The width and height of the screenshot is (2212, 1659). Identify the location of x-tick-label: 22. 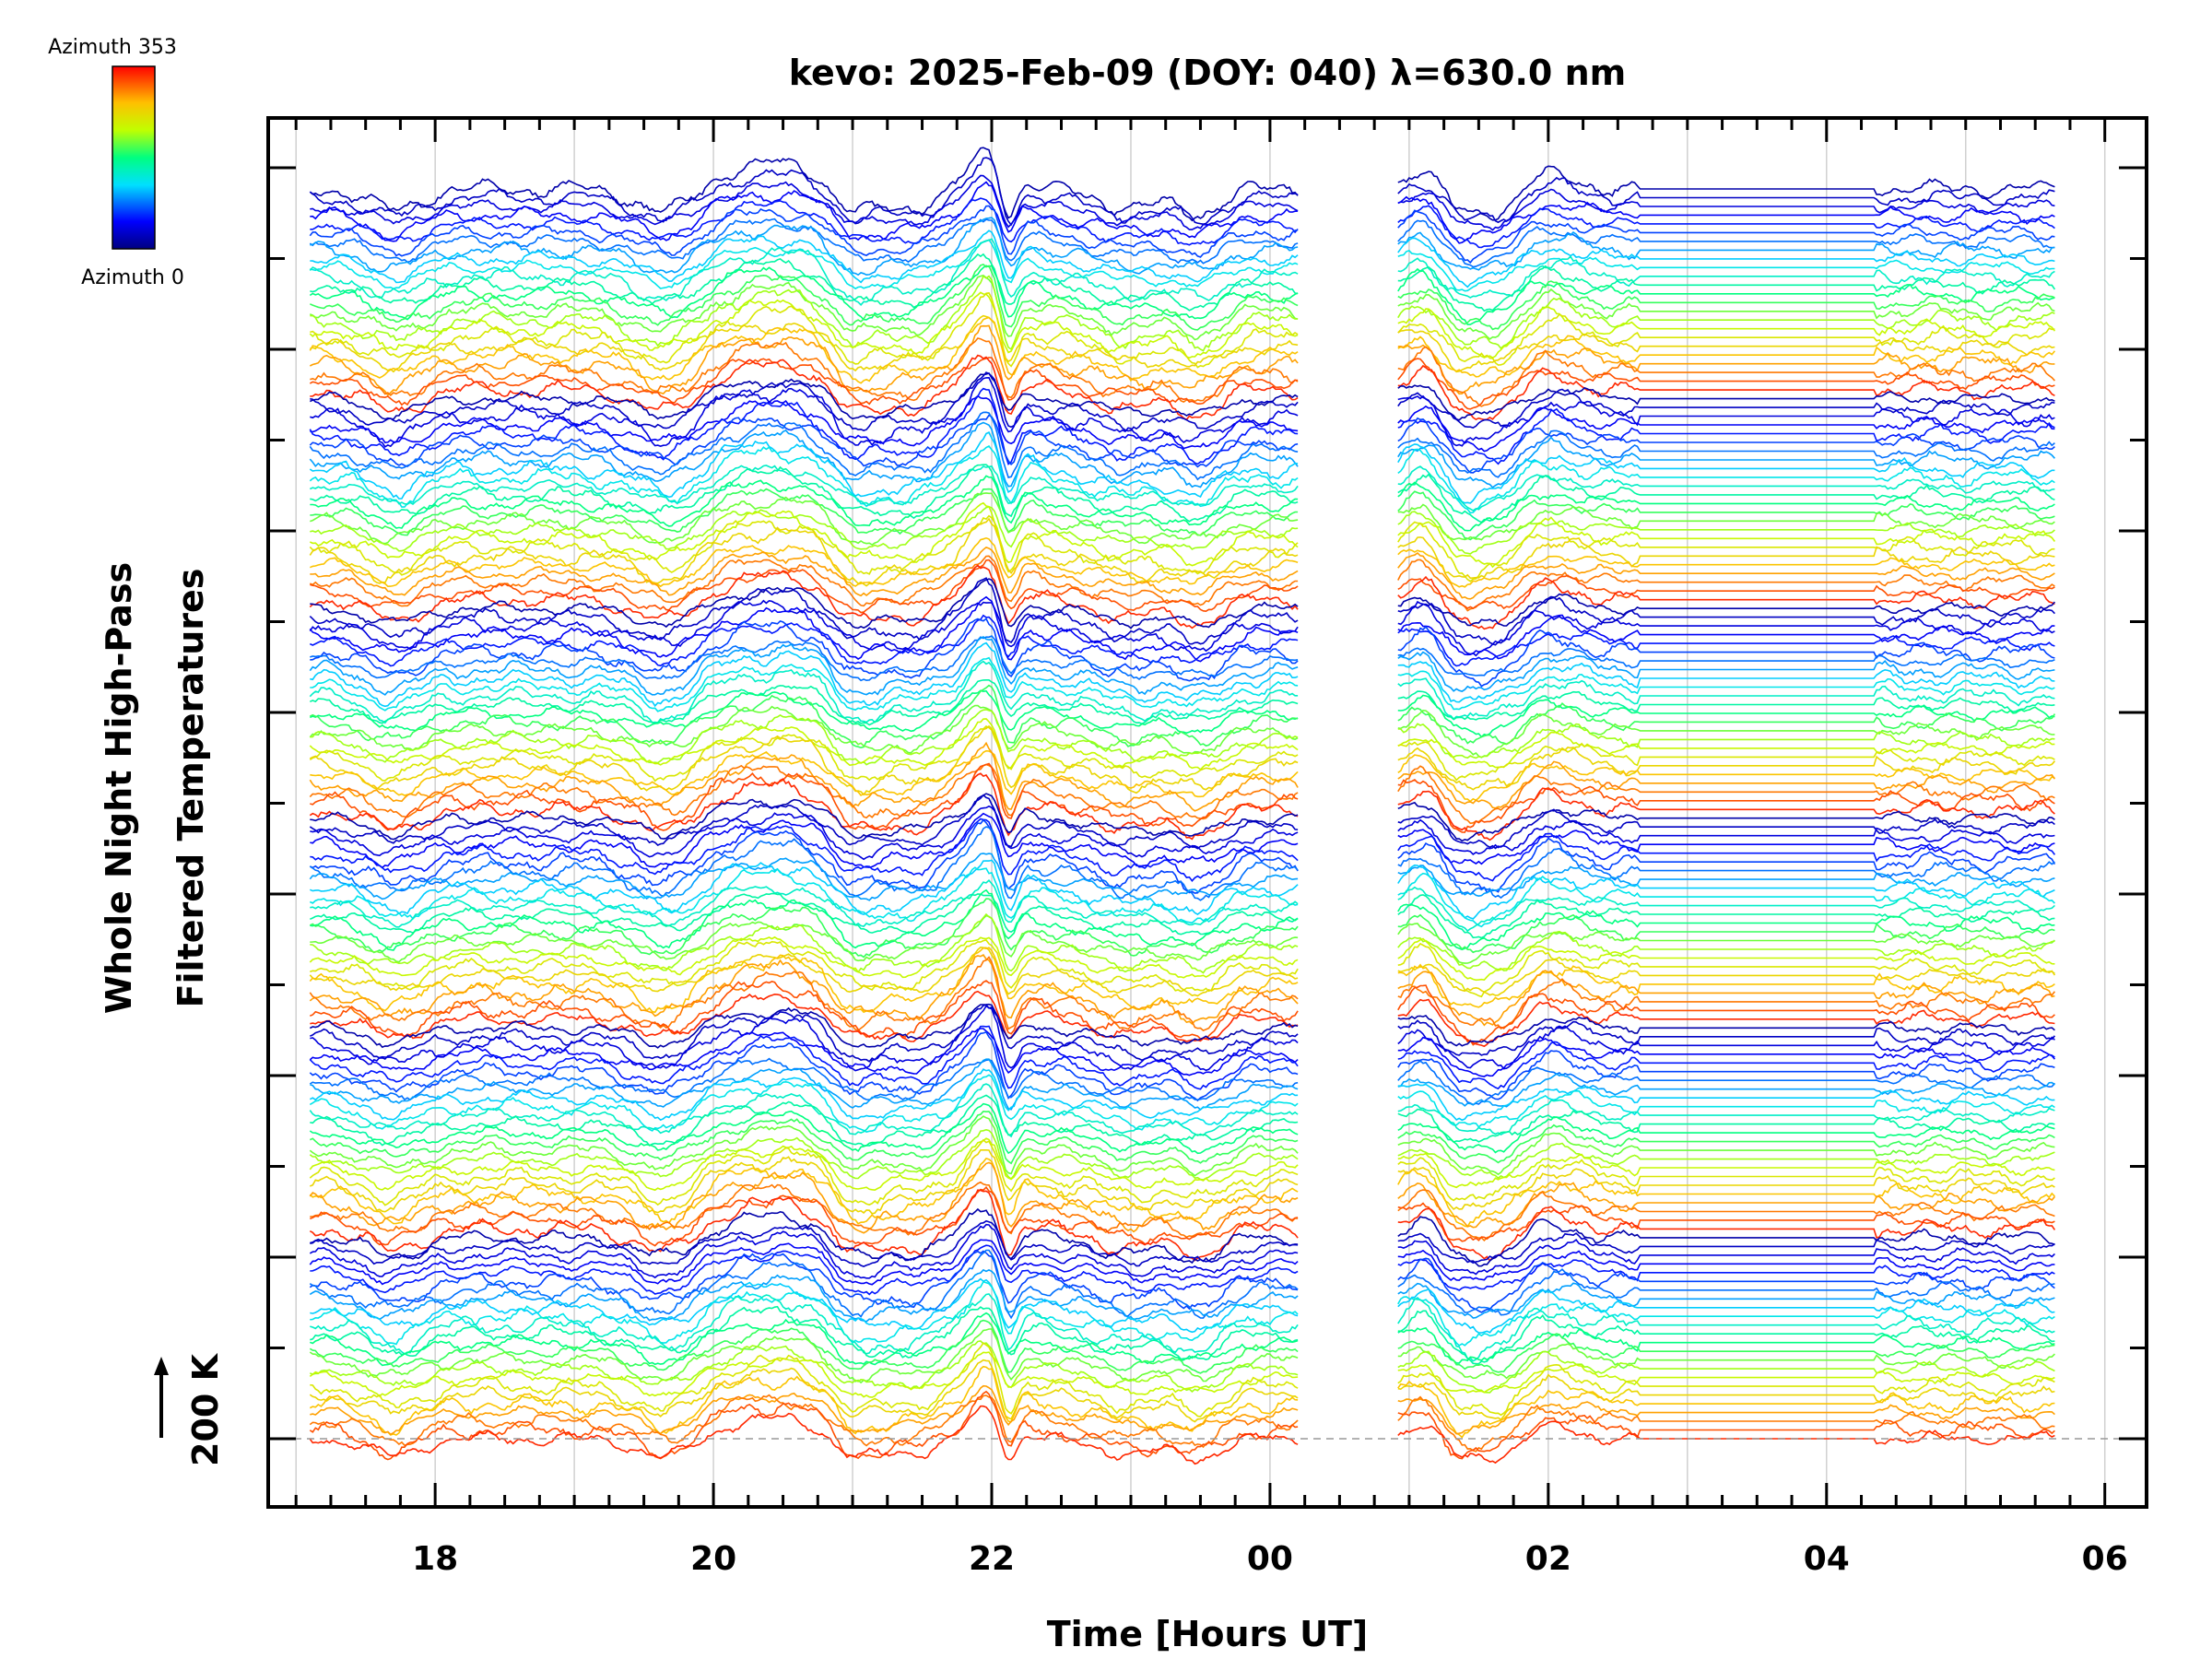
(992, 1559).